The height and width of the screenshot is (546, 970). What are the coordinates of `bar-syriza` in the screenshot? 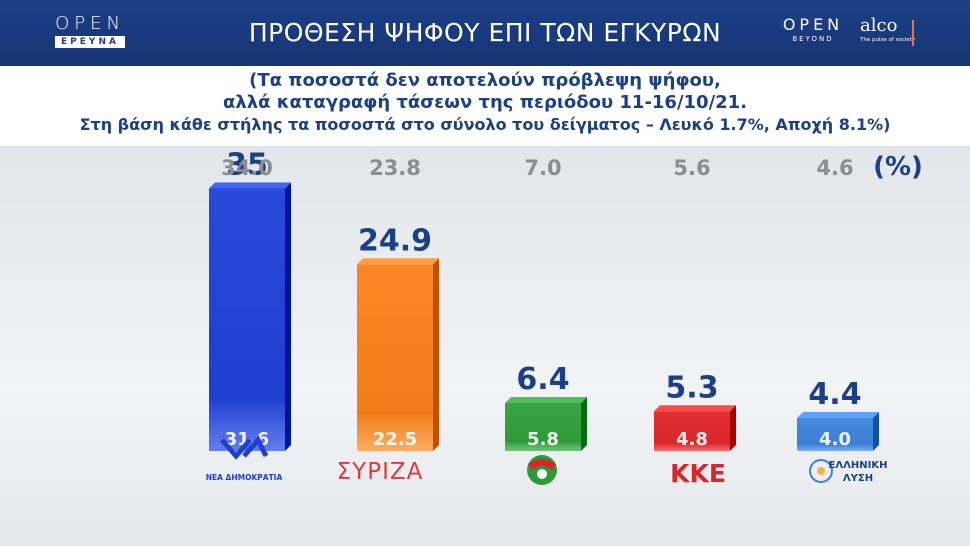 It's located at (395, 357).